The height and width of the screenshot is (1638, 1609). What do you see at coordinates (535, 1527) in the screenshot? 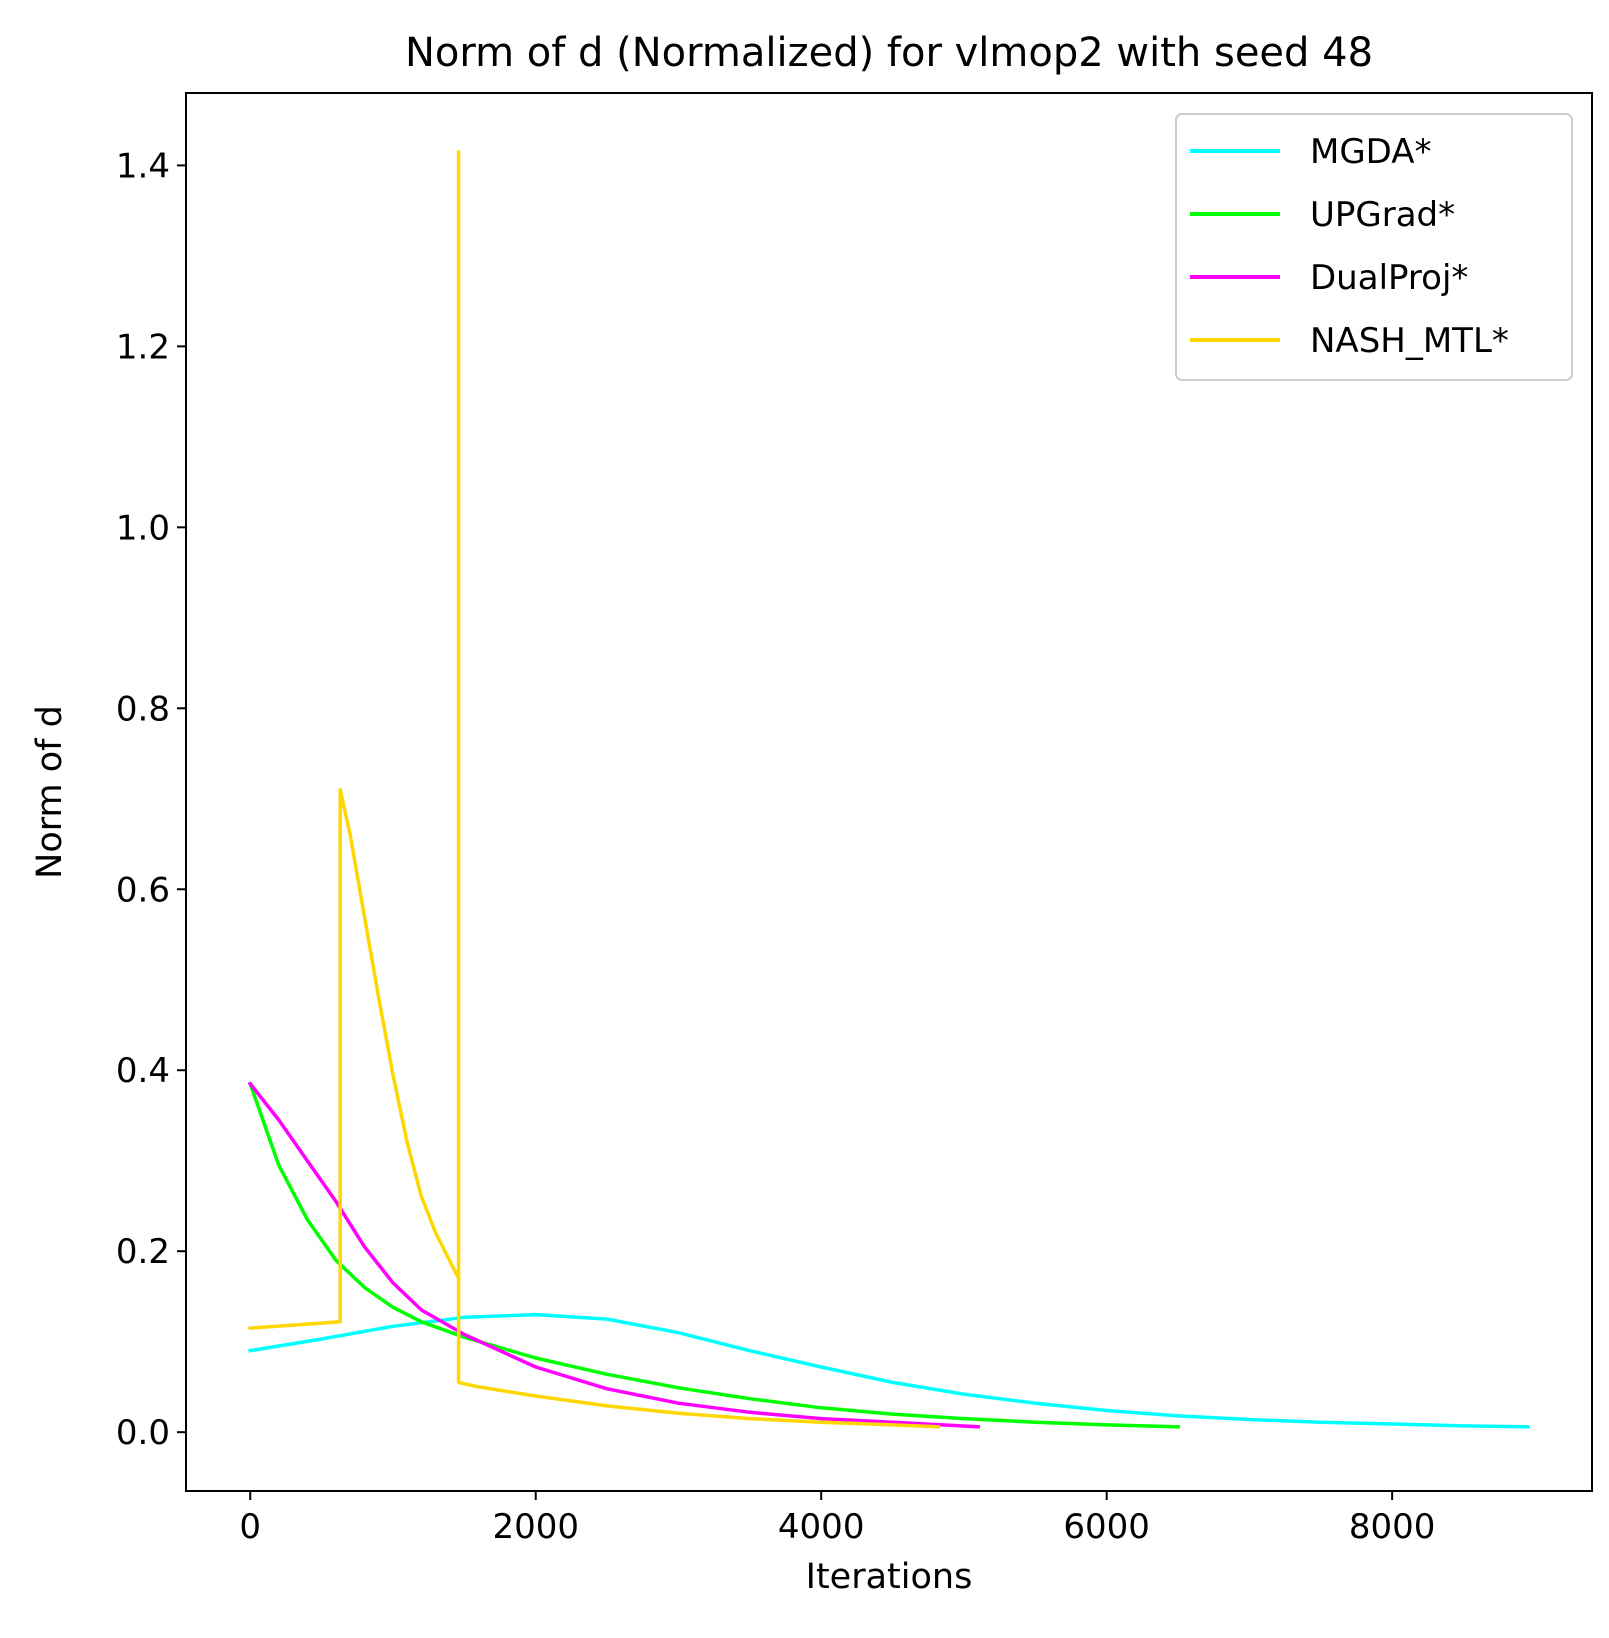
I see `x-tick-label: 2000` at bounding box center [535, 1527].